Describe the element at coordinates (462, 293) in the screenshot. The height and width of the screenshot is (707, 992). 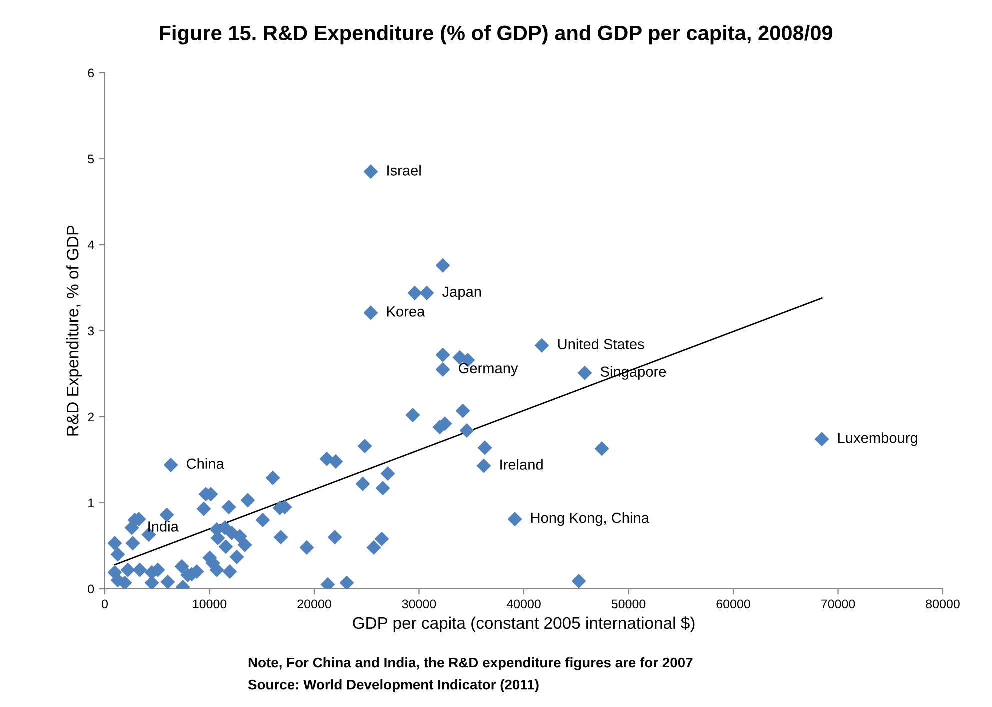
I see `annotation: Japan` at that location.